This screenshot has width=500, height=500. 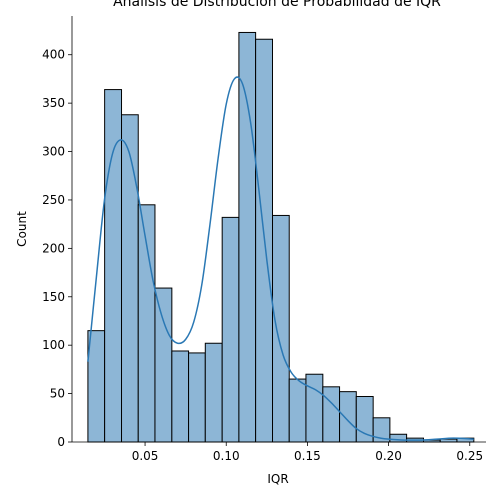 I want to click on x-axis-ticks: 0.05 0.10 0.15 0.20 0.25, so click(x=307, y=452).